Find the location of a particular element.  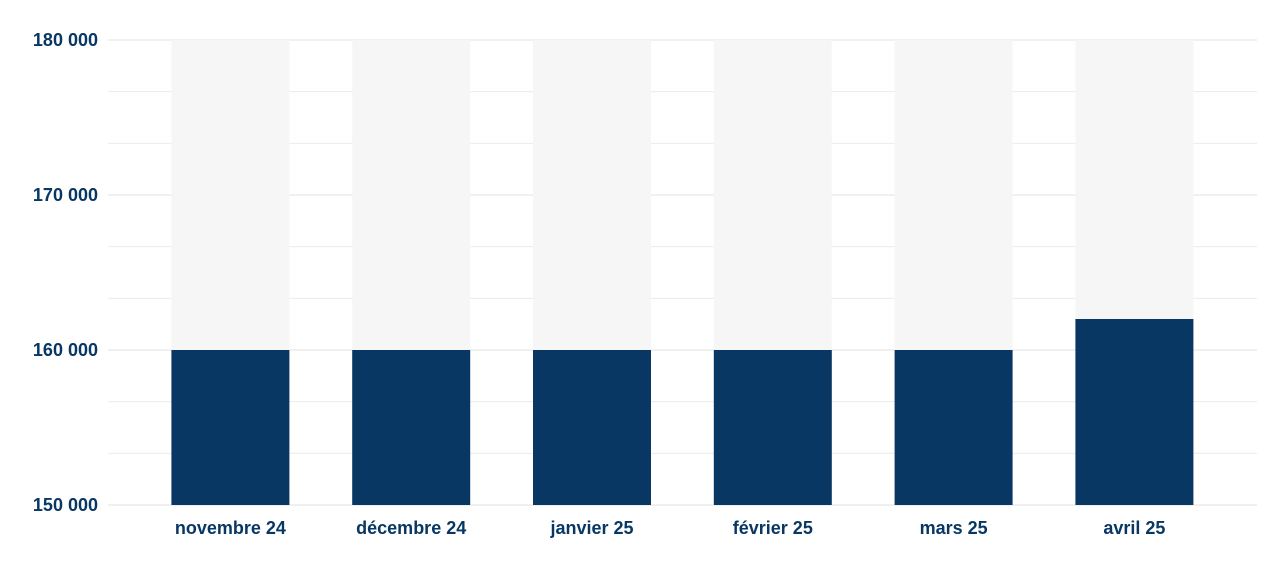

x-tick-label: mars 25 is located at coordinates (954, 528).